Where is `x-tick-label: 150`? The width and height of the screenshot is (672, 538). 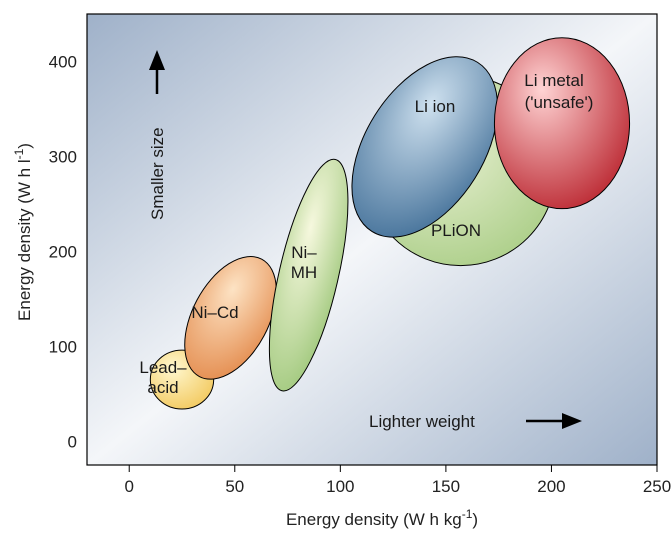 x-tick-label: 150 is located at coordinates (446, 486).